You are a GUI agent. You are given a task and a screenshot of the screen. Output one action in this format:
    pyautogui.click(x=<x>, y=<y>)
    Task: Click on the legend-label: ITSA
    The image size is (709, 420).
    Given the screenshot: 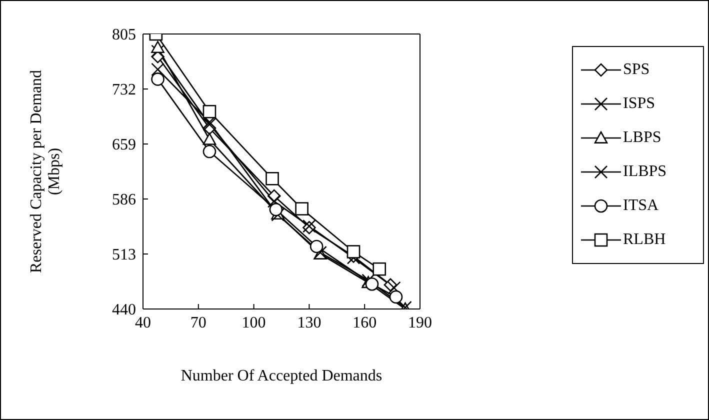 What is the action you would take?
    pyautogui.click(x=641, y=206)
    